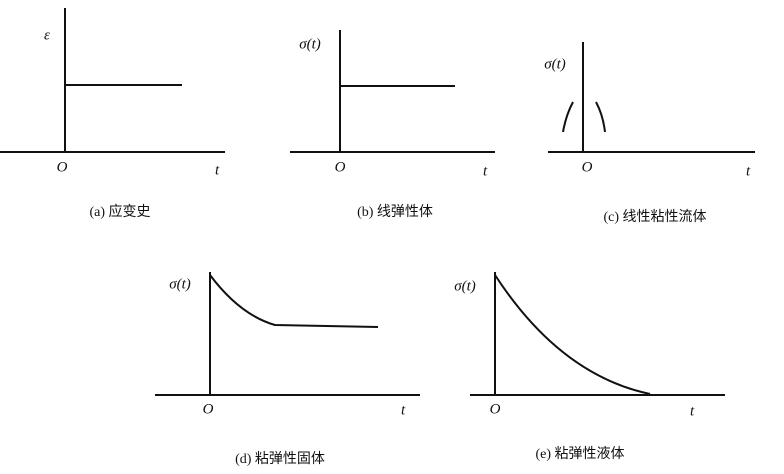 The width and height of the screenshot is (784, 474). I want to click on caption: (b) 线弹性体, so click(395, 212).